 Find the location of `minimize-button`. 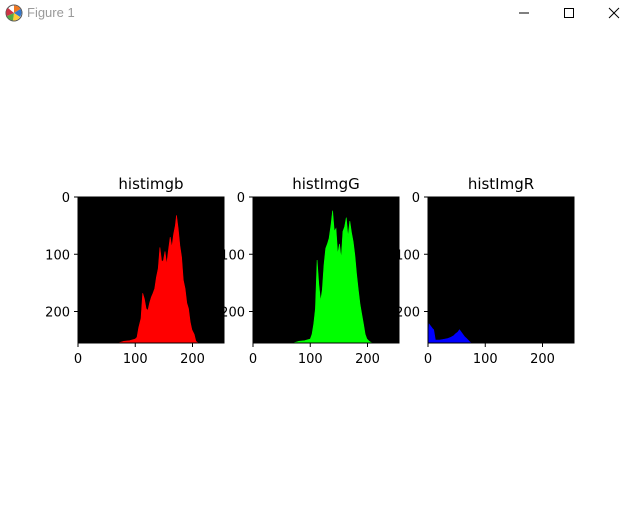

minimize-button is located at coordinates (524, 13).